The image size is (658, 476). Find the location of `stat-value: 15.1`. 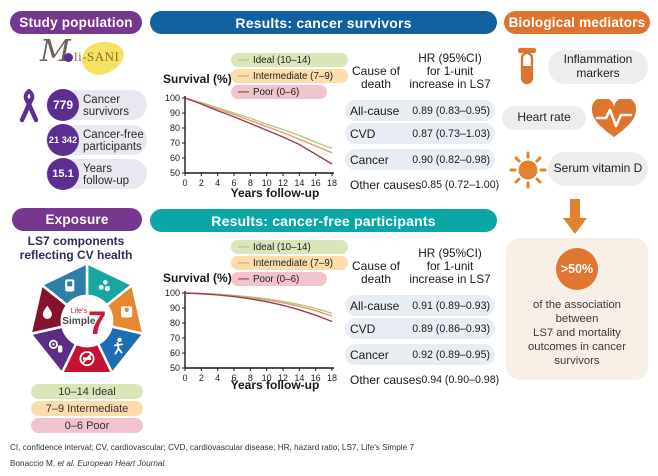

stat-value: 15.1 is located at coordinates (63, 174).